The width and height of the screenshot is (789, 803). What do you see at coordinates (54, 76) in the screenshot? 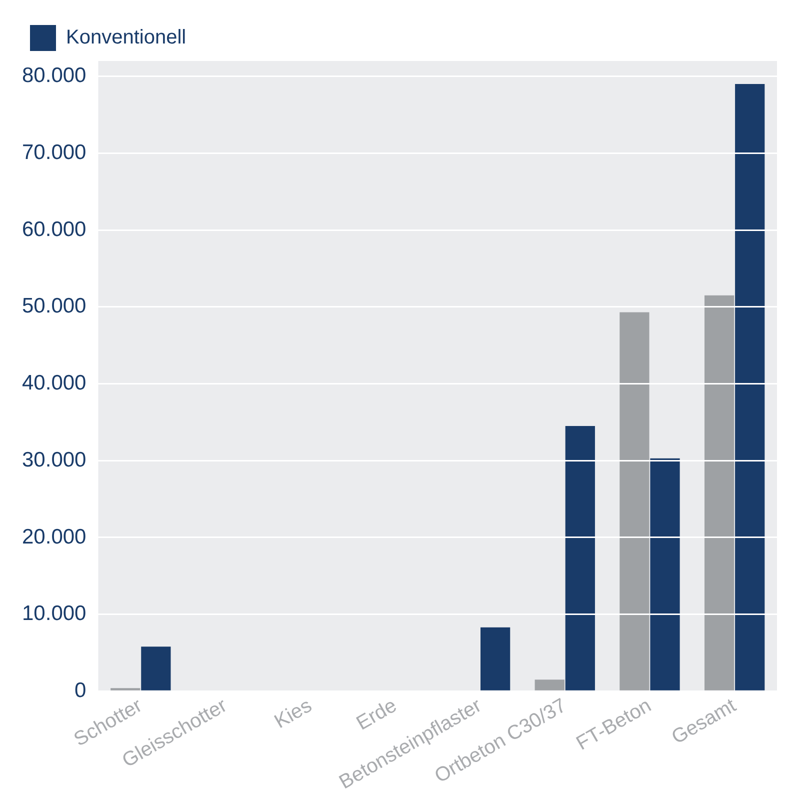
I see `y-tick-label: 80.000` at bounding box center [54, 76].